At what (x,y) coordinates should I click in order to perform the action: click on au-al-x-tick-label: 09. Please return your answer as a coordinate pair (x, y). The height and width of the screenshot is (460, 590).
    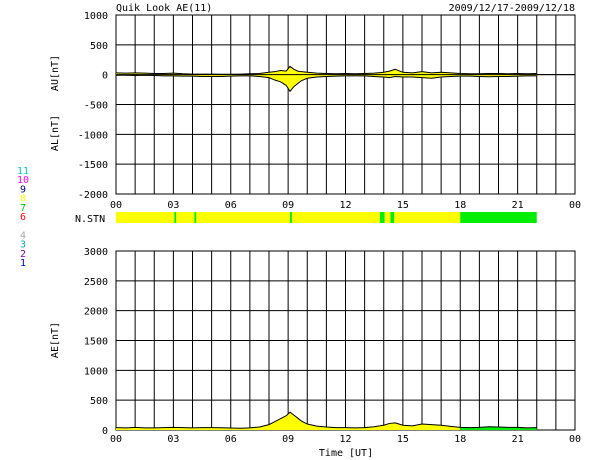
    Looking at the image, I should click on (288, 205).